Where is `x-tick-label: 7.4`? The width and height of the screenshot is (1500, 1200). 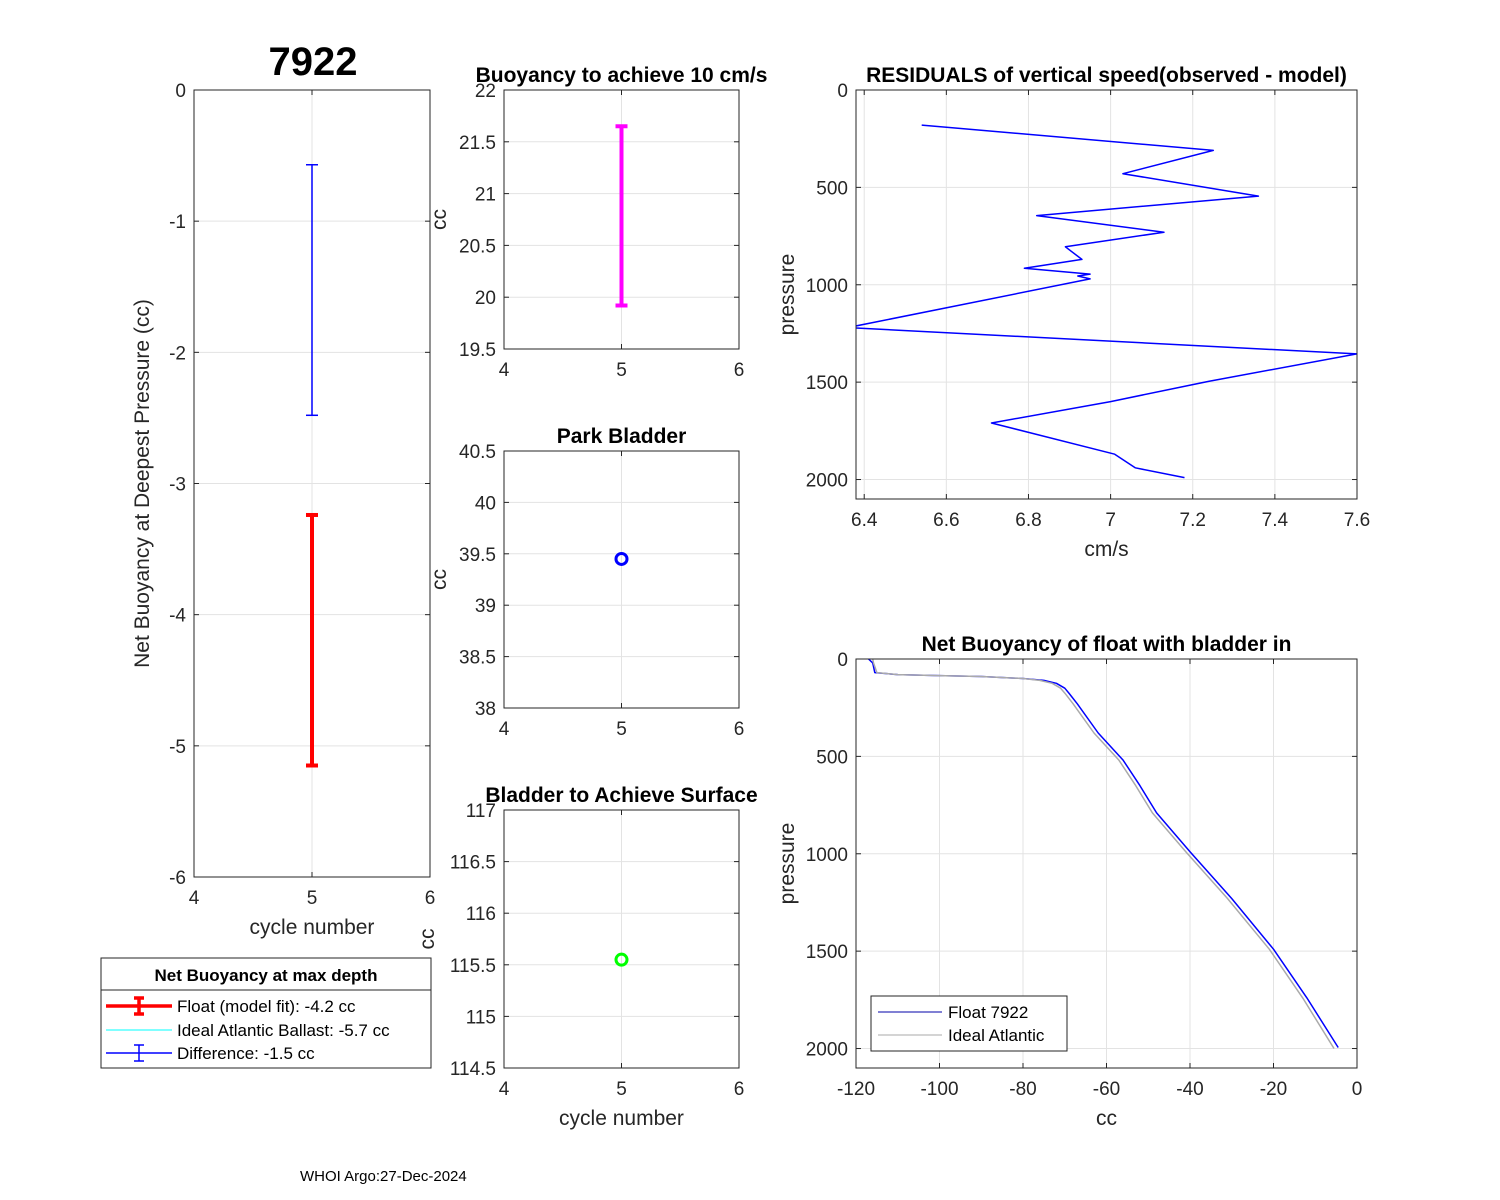 x-tick-label: 7.4 is located at coordinates (1275, 520).